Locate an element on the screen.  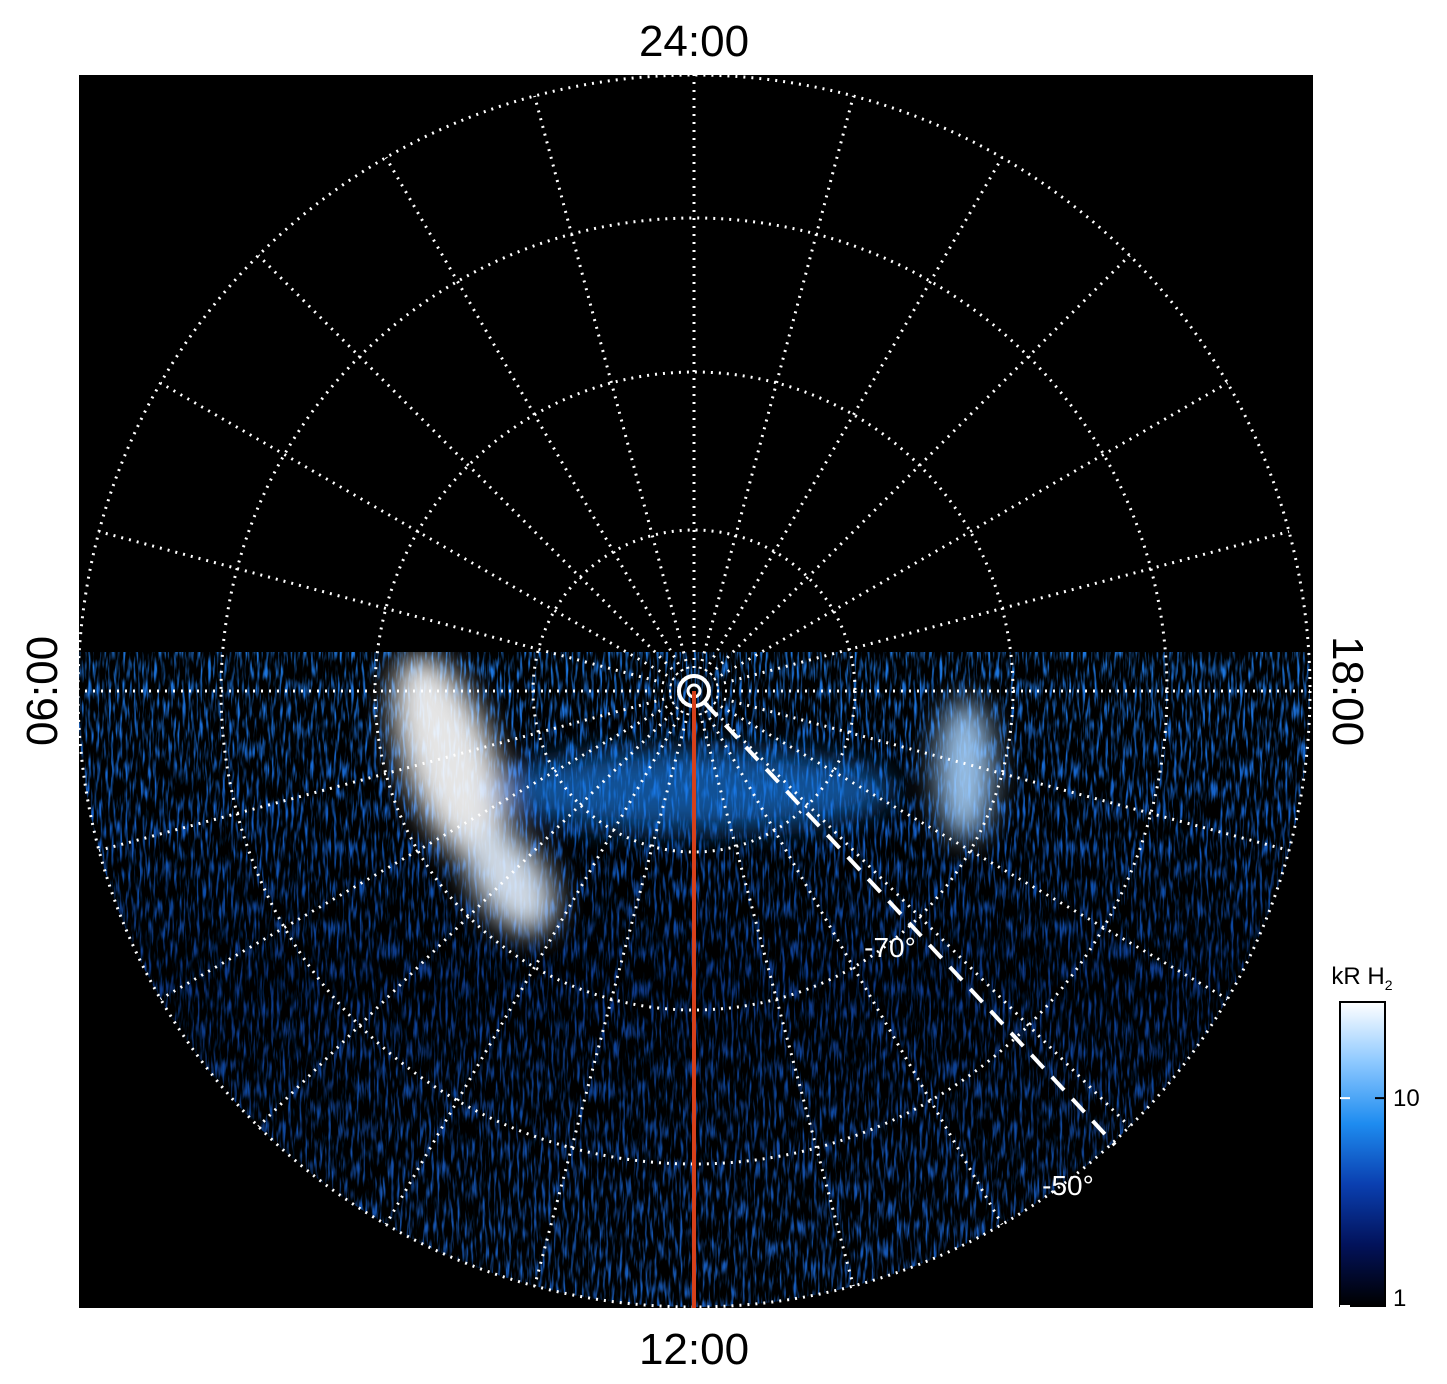
colorbar-tick-label: 1 is located at coordinates (1399, 1298).